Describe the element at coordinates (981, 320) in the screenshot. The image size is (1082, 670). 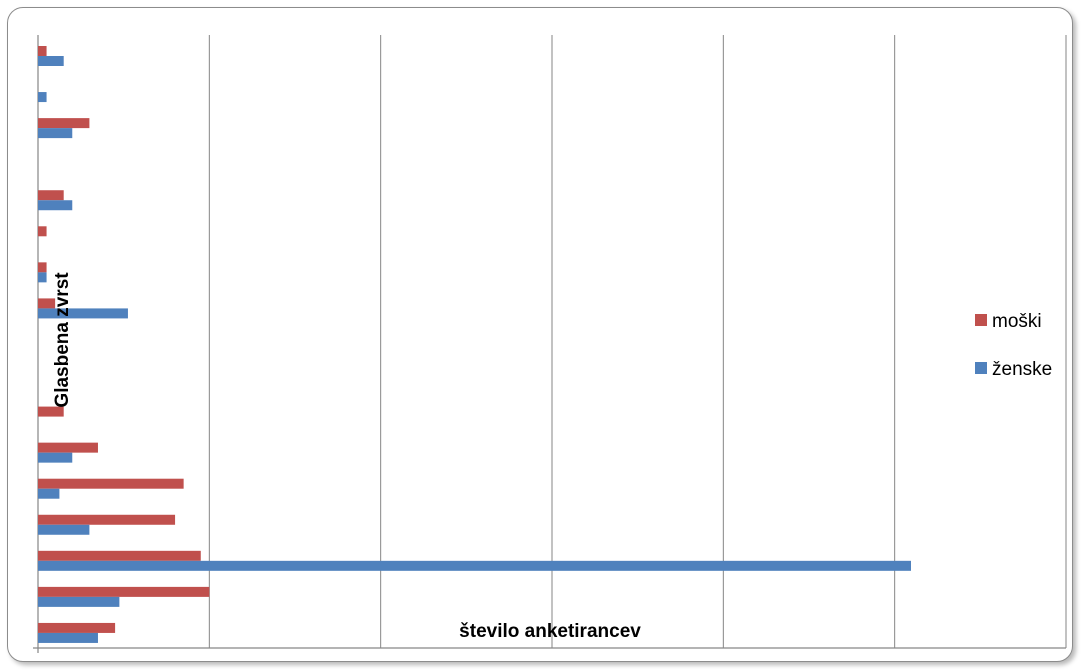
I see `legend-swatch-moski` at that location.